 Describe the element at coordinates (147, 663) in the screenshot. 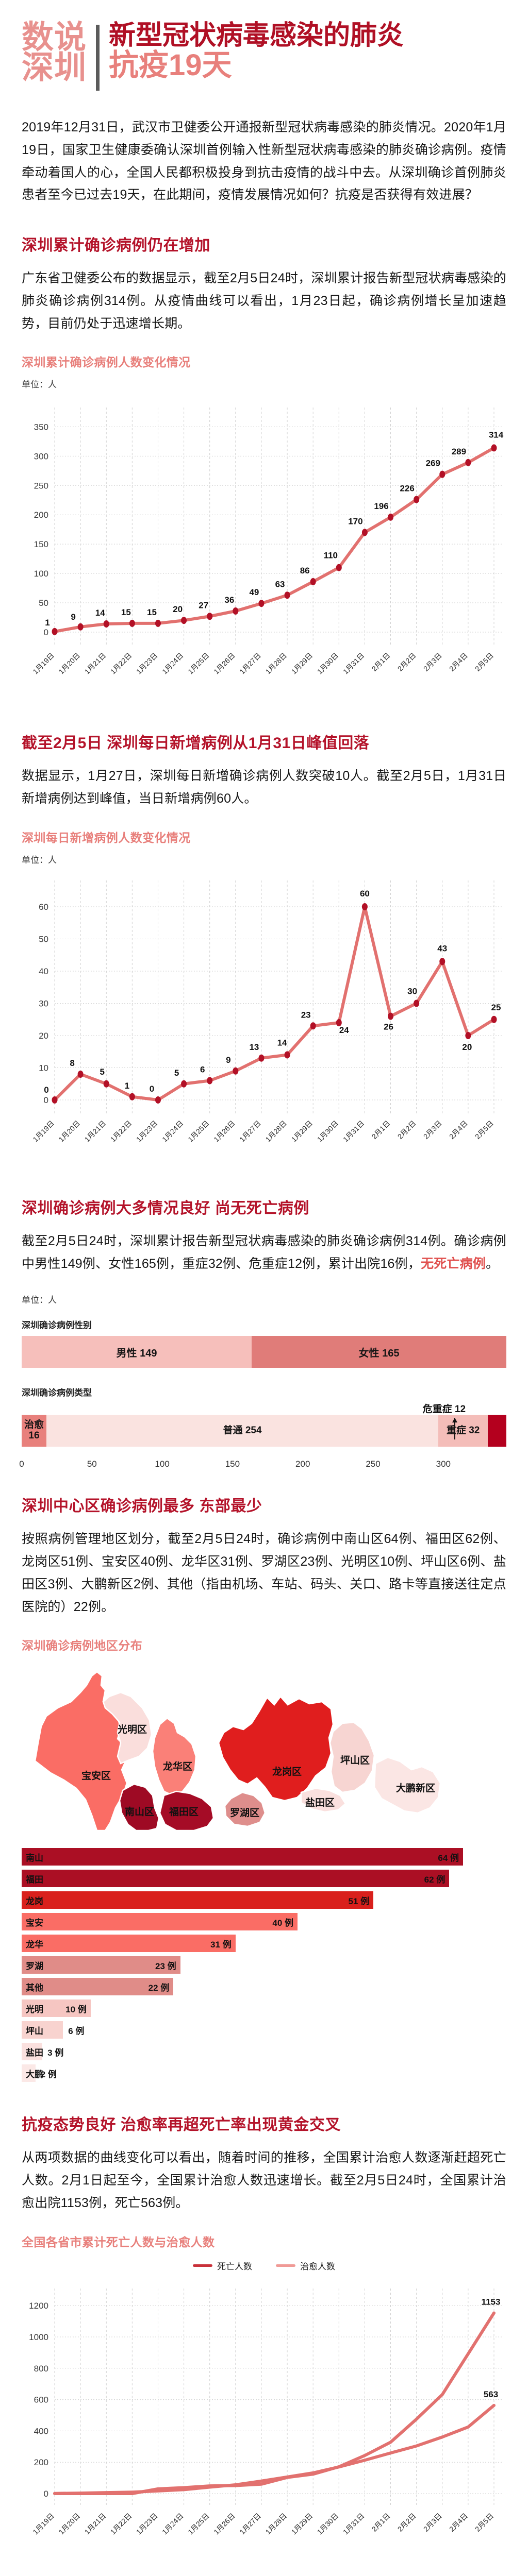

I see `x-axis-tick: 1月23日` at that location.